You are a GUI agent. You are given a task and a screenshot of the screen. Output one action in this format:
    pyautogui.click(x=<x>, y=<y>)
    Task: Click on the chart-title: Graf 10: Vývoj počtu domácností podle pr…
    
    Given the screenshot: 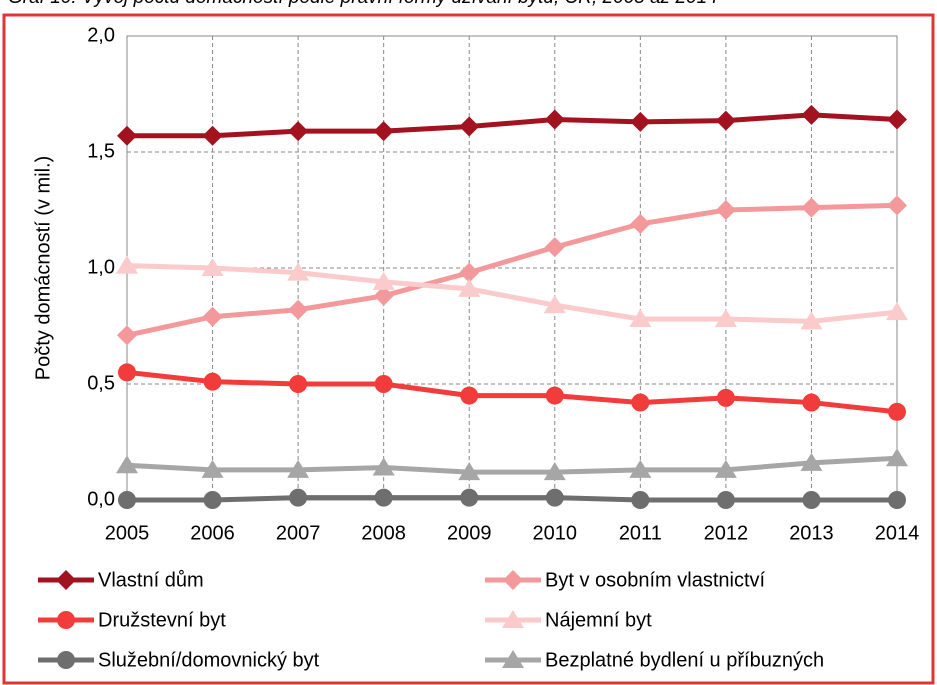 What is the action you would take?
    pyautogui.click(x=363, y=4)
    